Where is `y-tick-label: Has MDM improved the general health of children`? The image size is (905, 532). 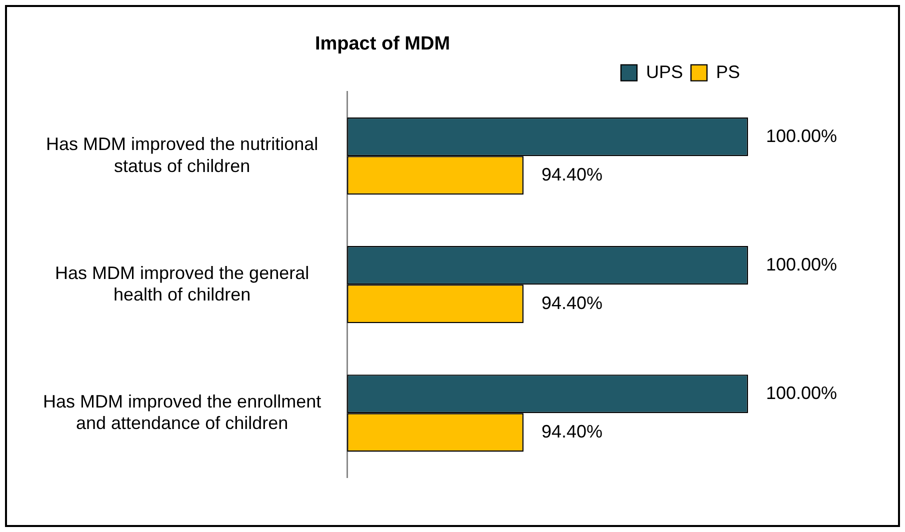 y-tick-label: Has MDM improved the general health of children is located at coordinates (182, 283).